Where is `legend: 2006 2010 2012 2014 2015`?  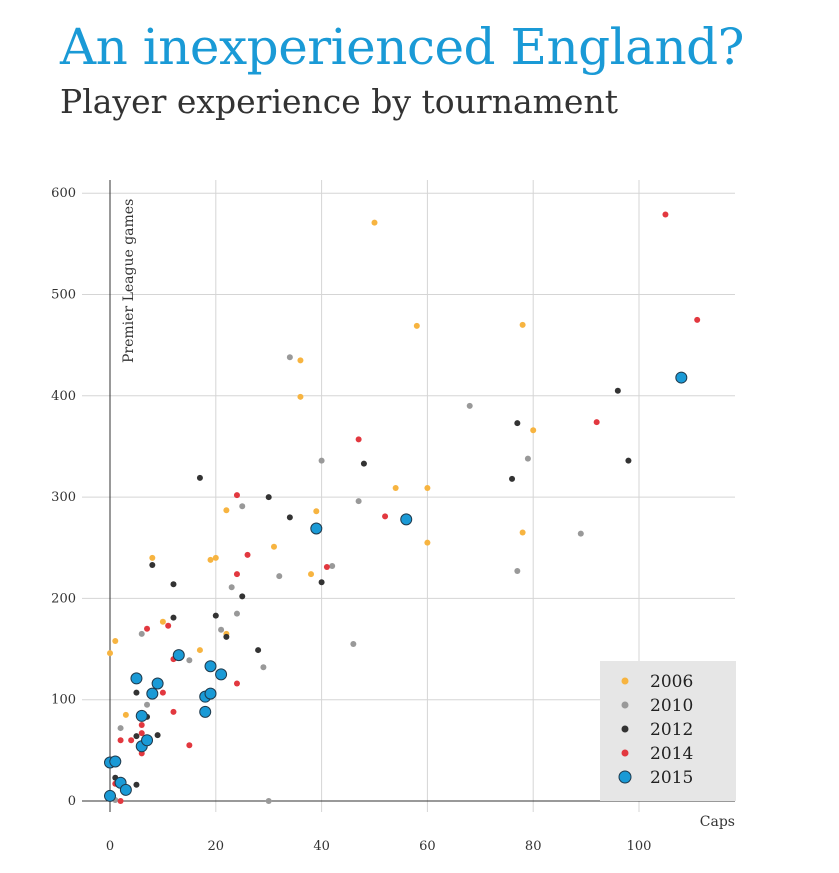 legend: 2006 2010 2012 2014 2015 is located at coordinates (668, 731).